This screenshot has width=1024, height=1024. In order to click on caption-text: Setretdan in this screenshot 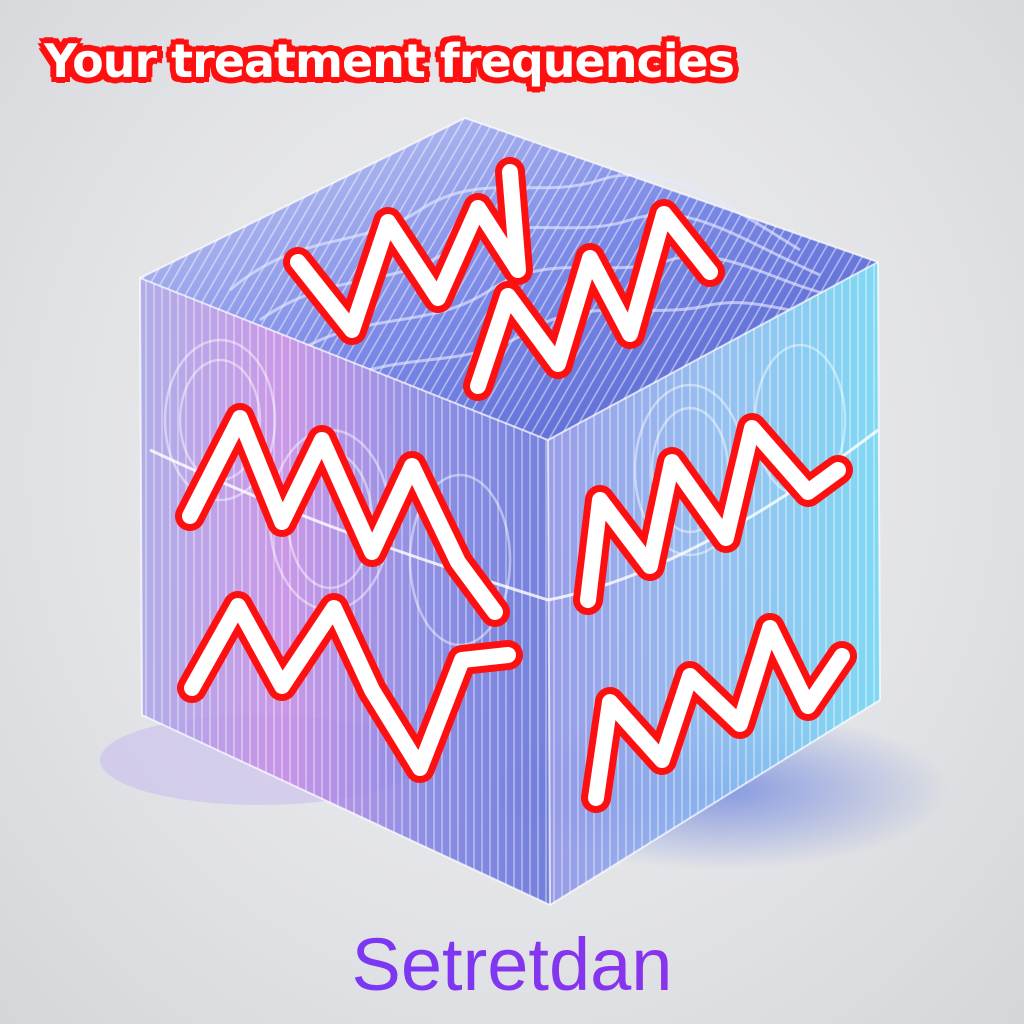, I will do `click(512, 965)`.